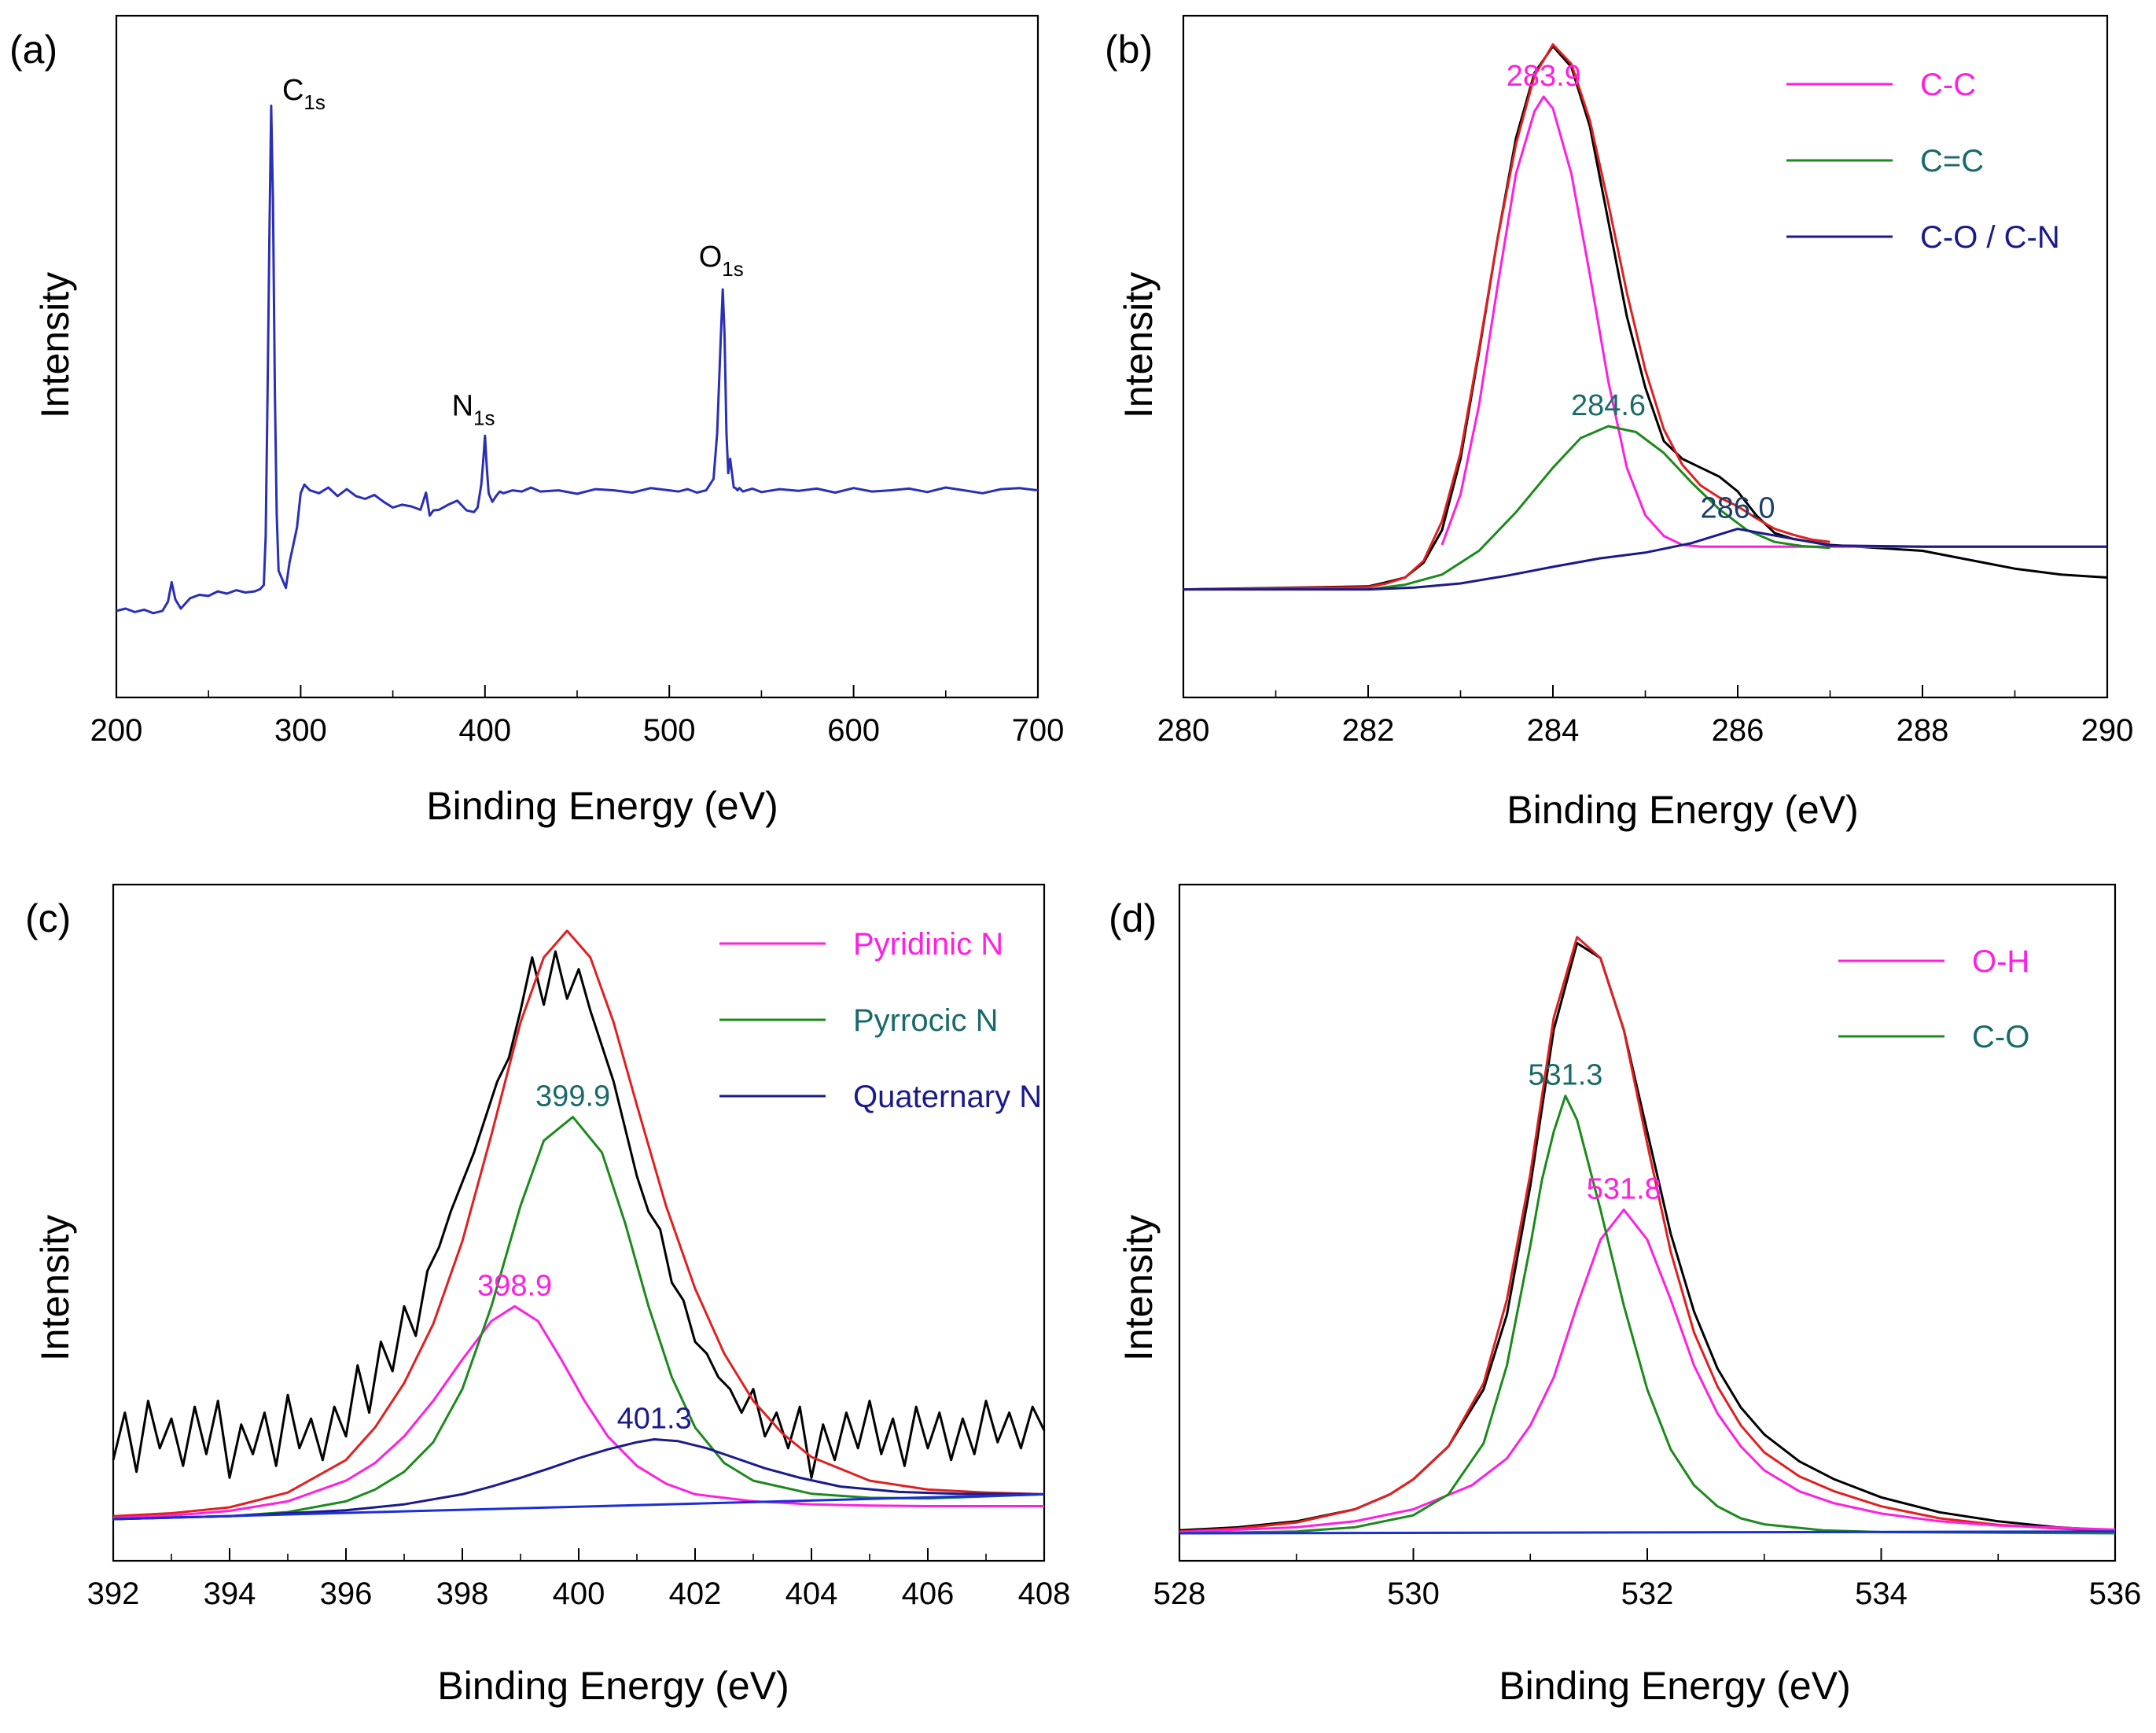 The height and width of the screenshot is (1733, 2156). Describe the element at coordinates (230, 1594) in the screenshot. I see `x-tick-label: 394` at that location.